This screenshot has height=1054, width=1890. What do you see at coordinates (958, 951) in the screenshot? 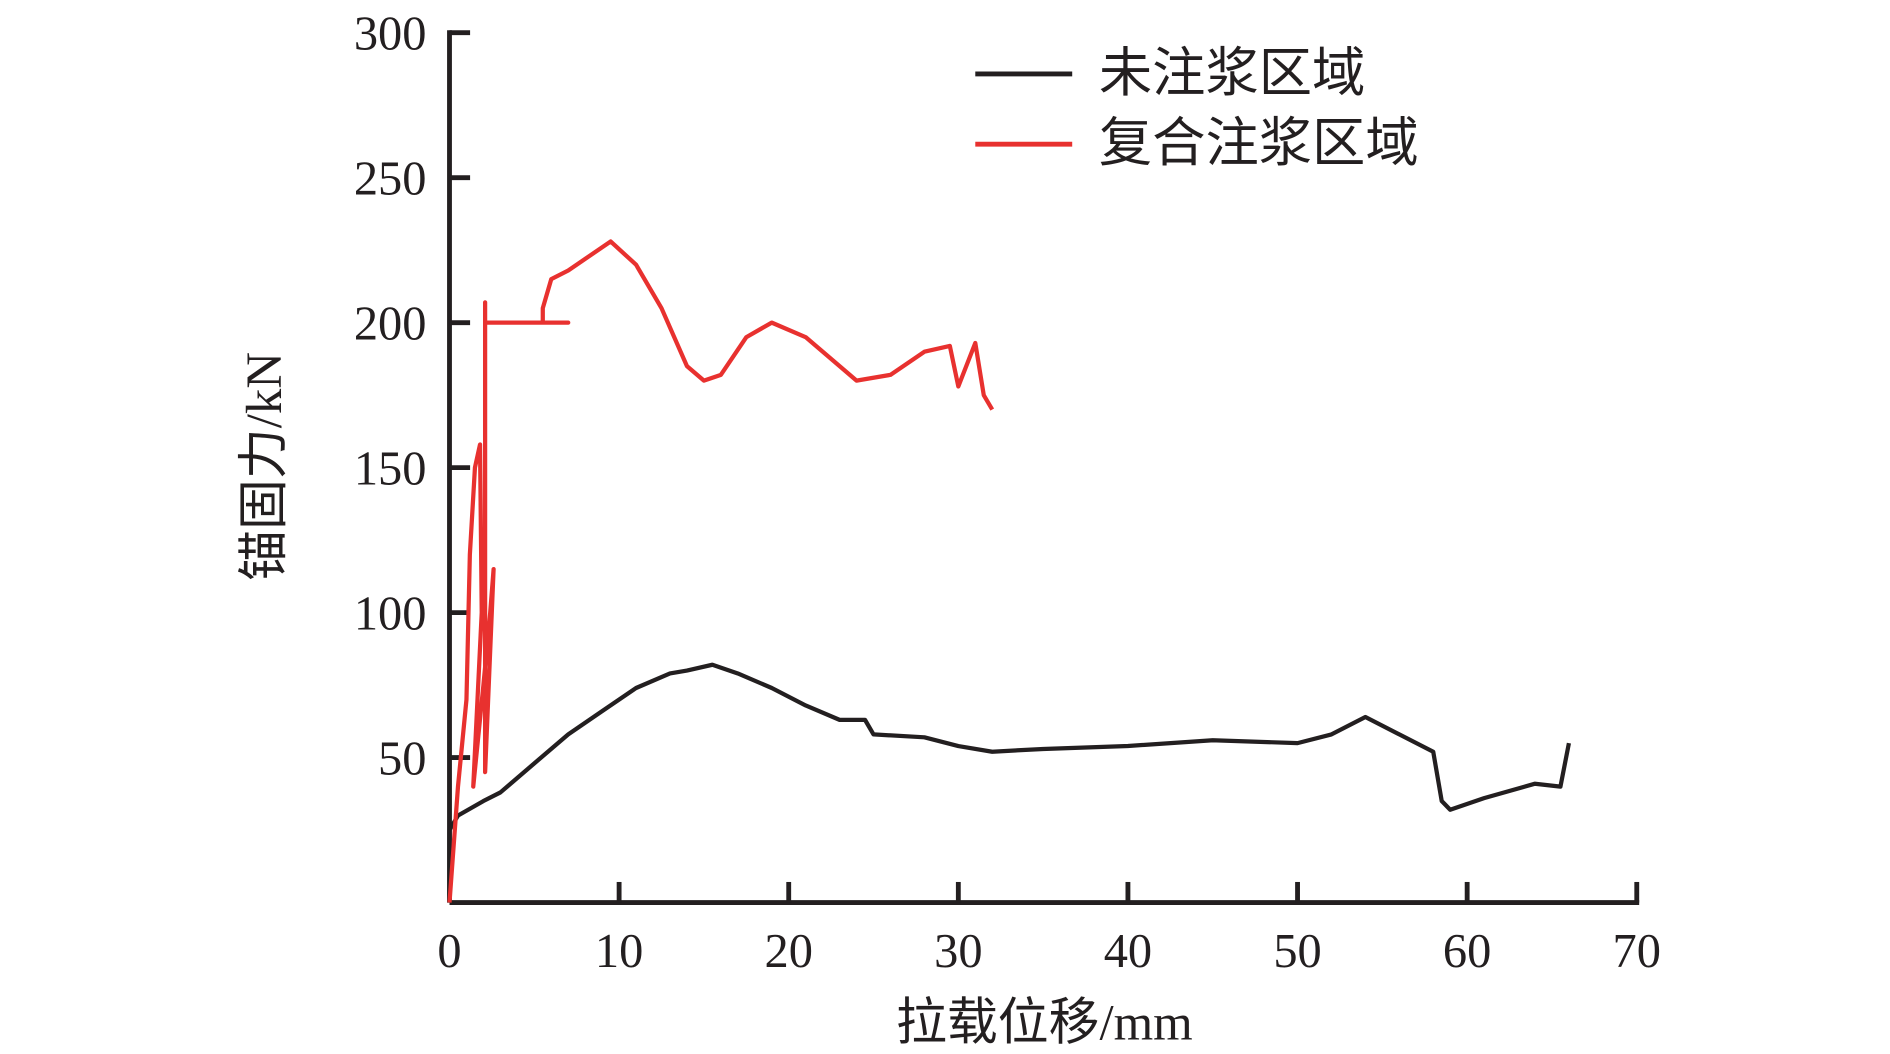
I see `x-tick-label: 30` at bounding box center [958, 951].